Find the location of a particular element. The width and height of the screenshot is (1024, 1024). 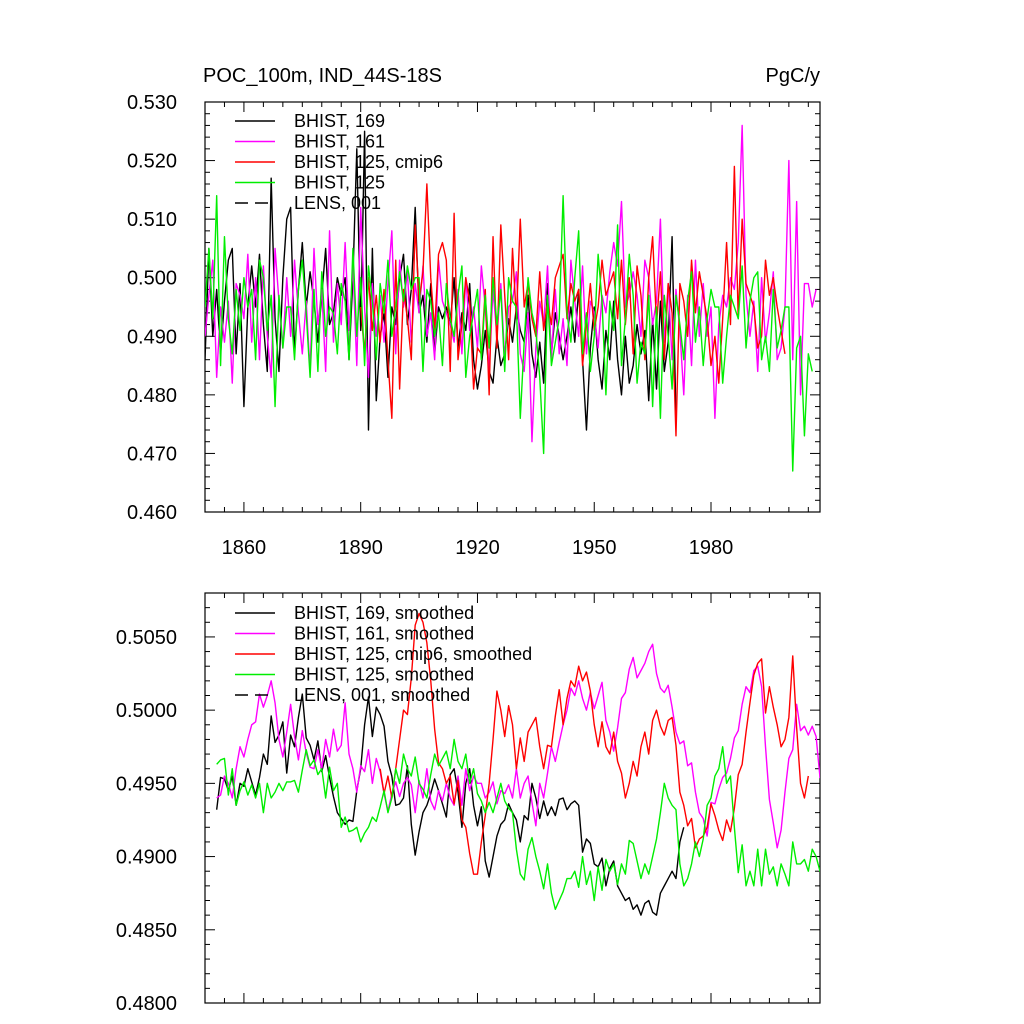

legend-label: BHIST, 169 is located at coordinates (339, 121).